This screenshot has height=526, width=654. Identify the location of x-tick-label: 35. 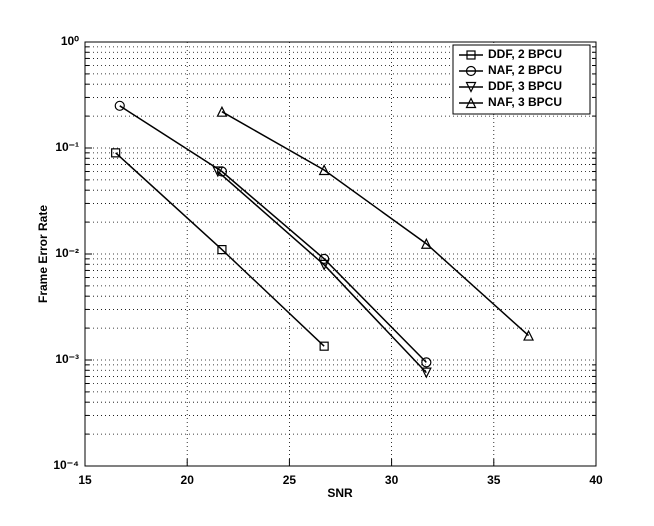
(494, 480).